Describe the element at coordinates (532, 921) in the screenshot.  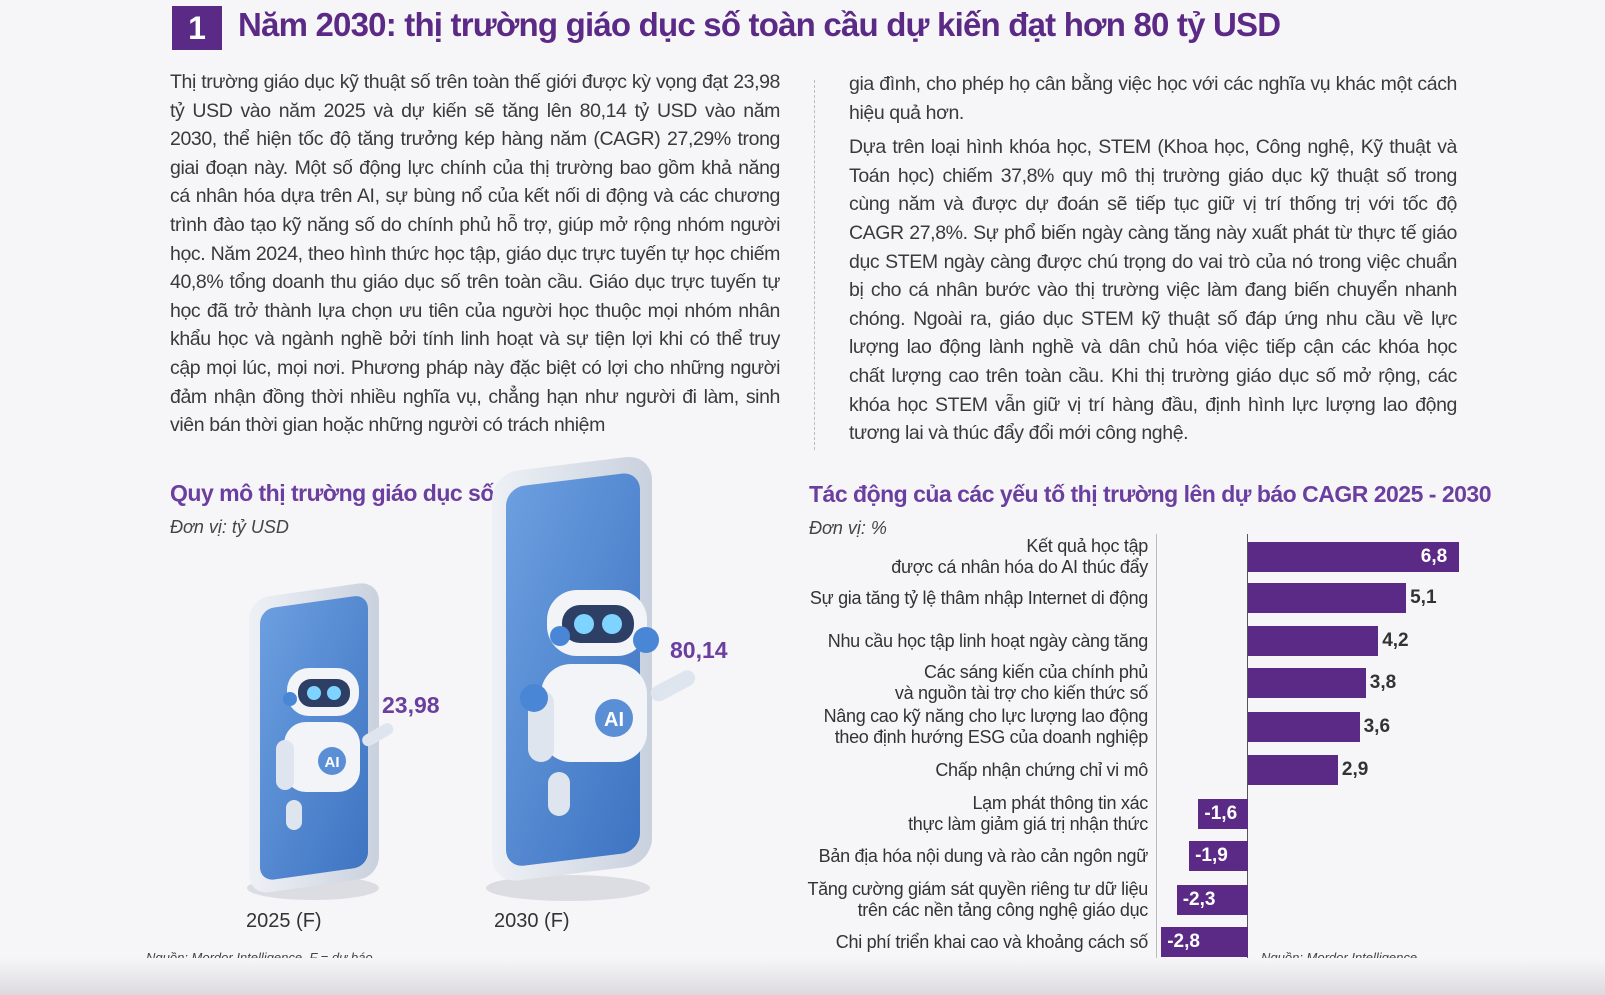
I see `category-label-2030: 2030 (F)` at that location.